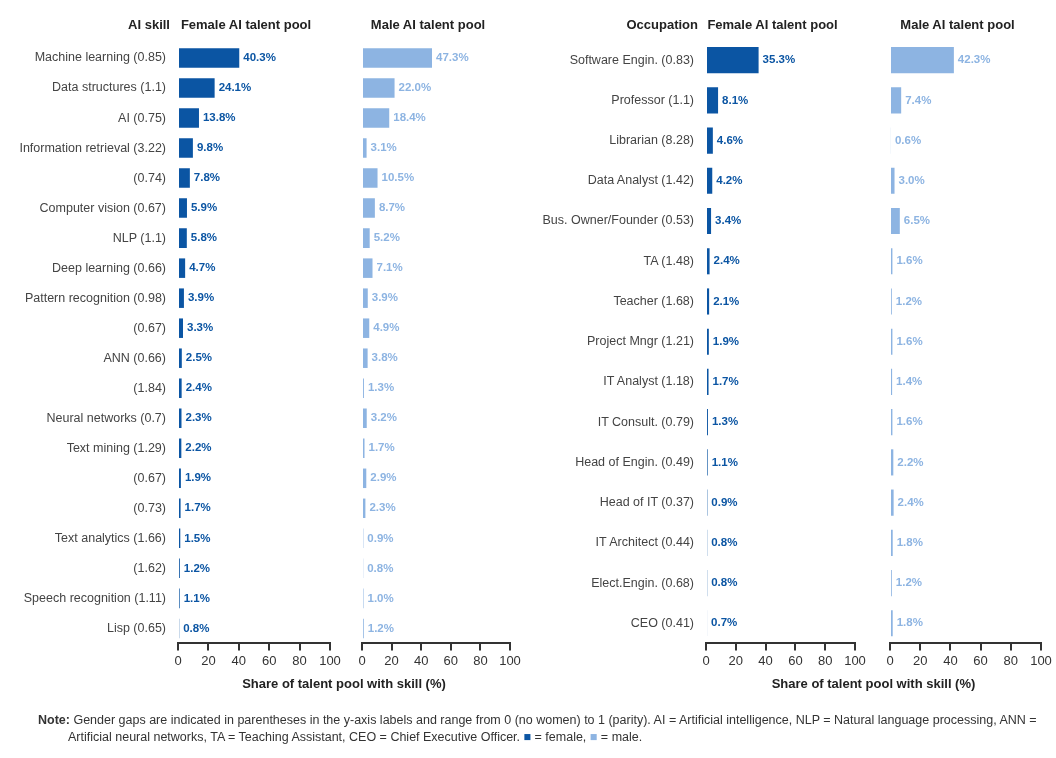 This screenshot has height=758, width=1056. Describe the element at coordinates (149, 387) in the screenshot. I see `y-tick-label: (1.84)` at that location.